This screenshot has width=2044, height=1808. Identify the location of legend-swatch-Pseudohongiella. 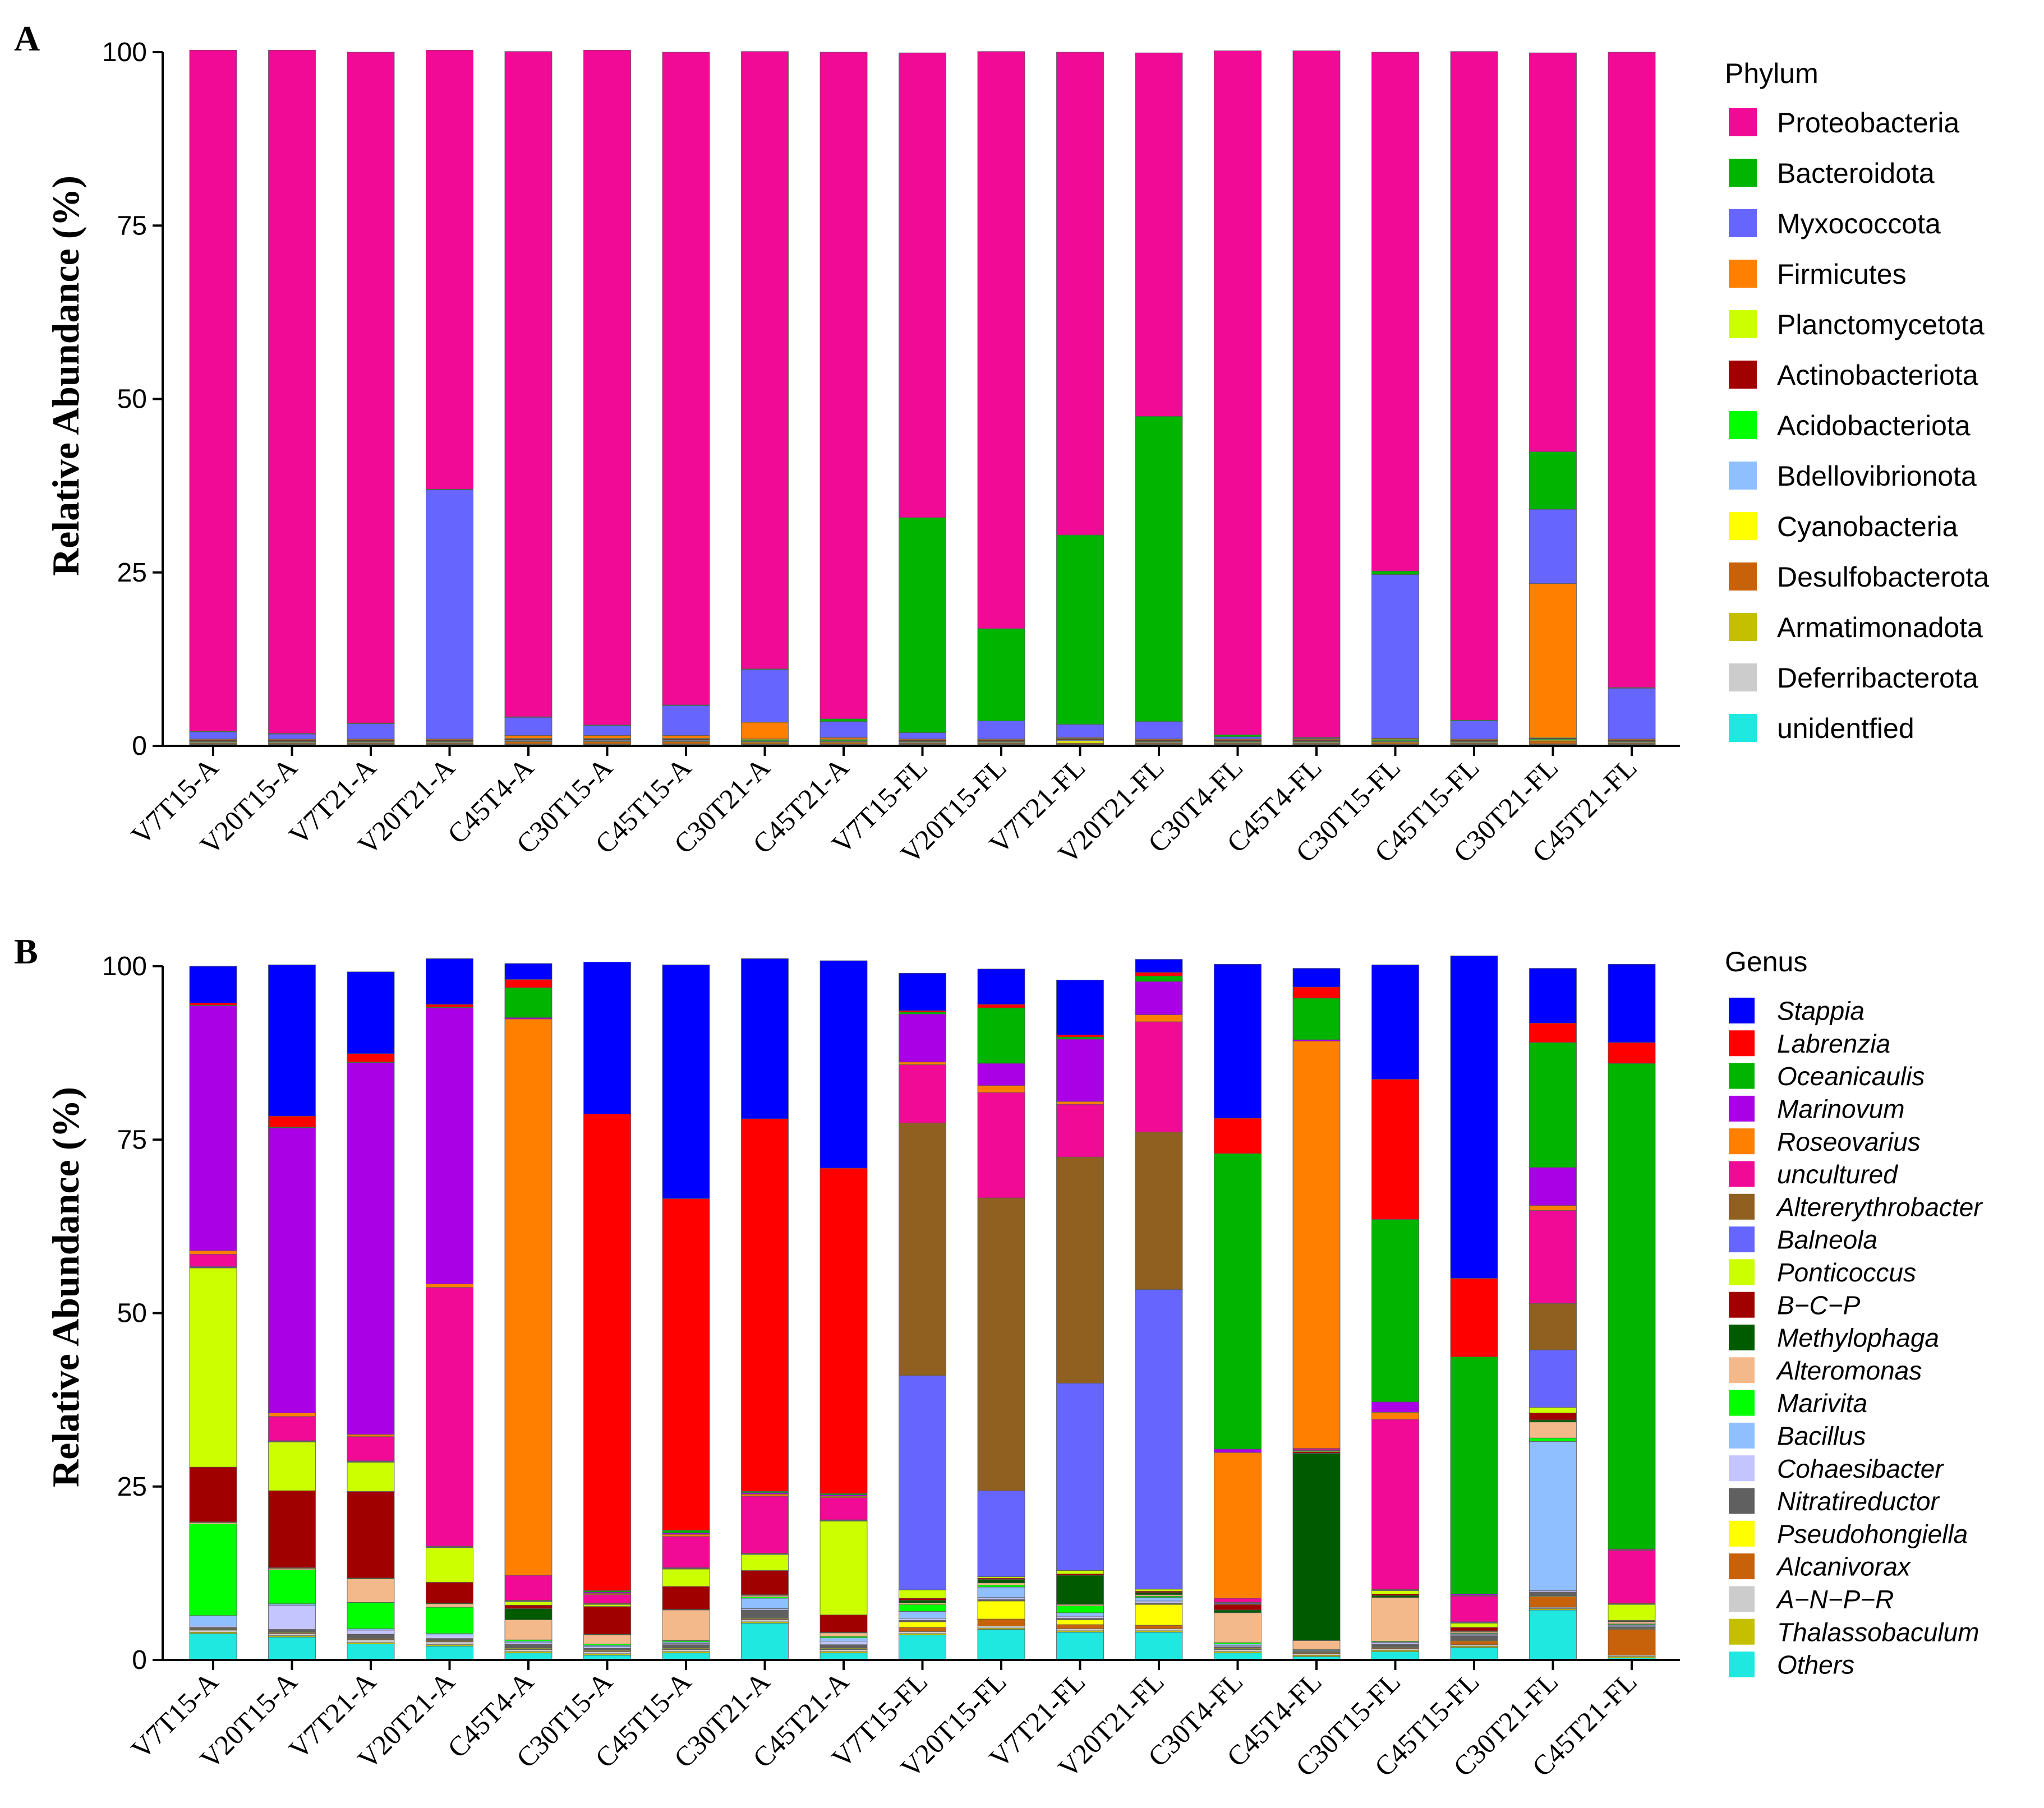
(1742, 1533).